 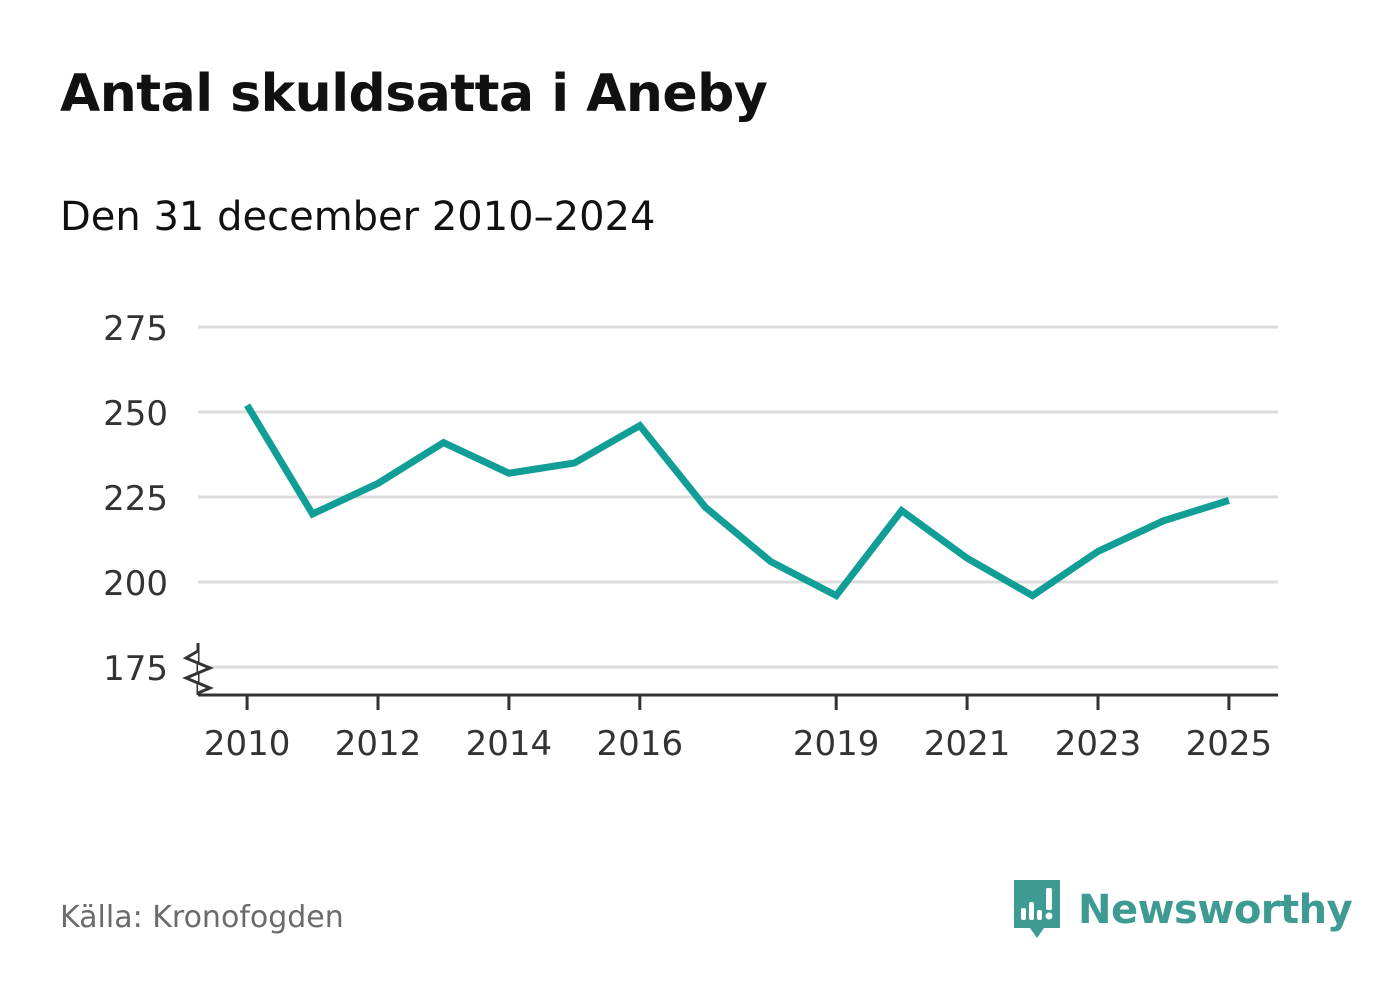 What do you see at coordinates (836, 744) in the screenshot?
I see `x-tick-label: 2019` at bounding box center [836, 744].